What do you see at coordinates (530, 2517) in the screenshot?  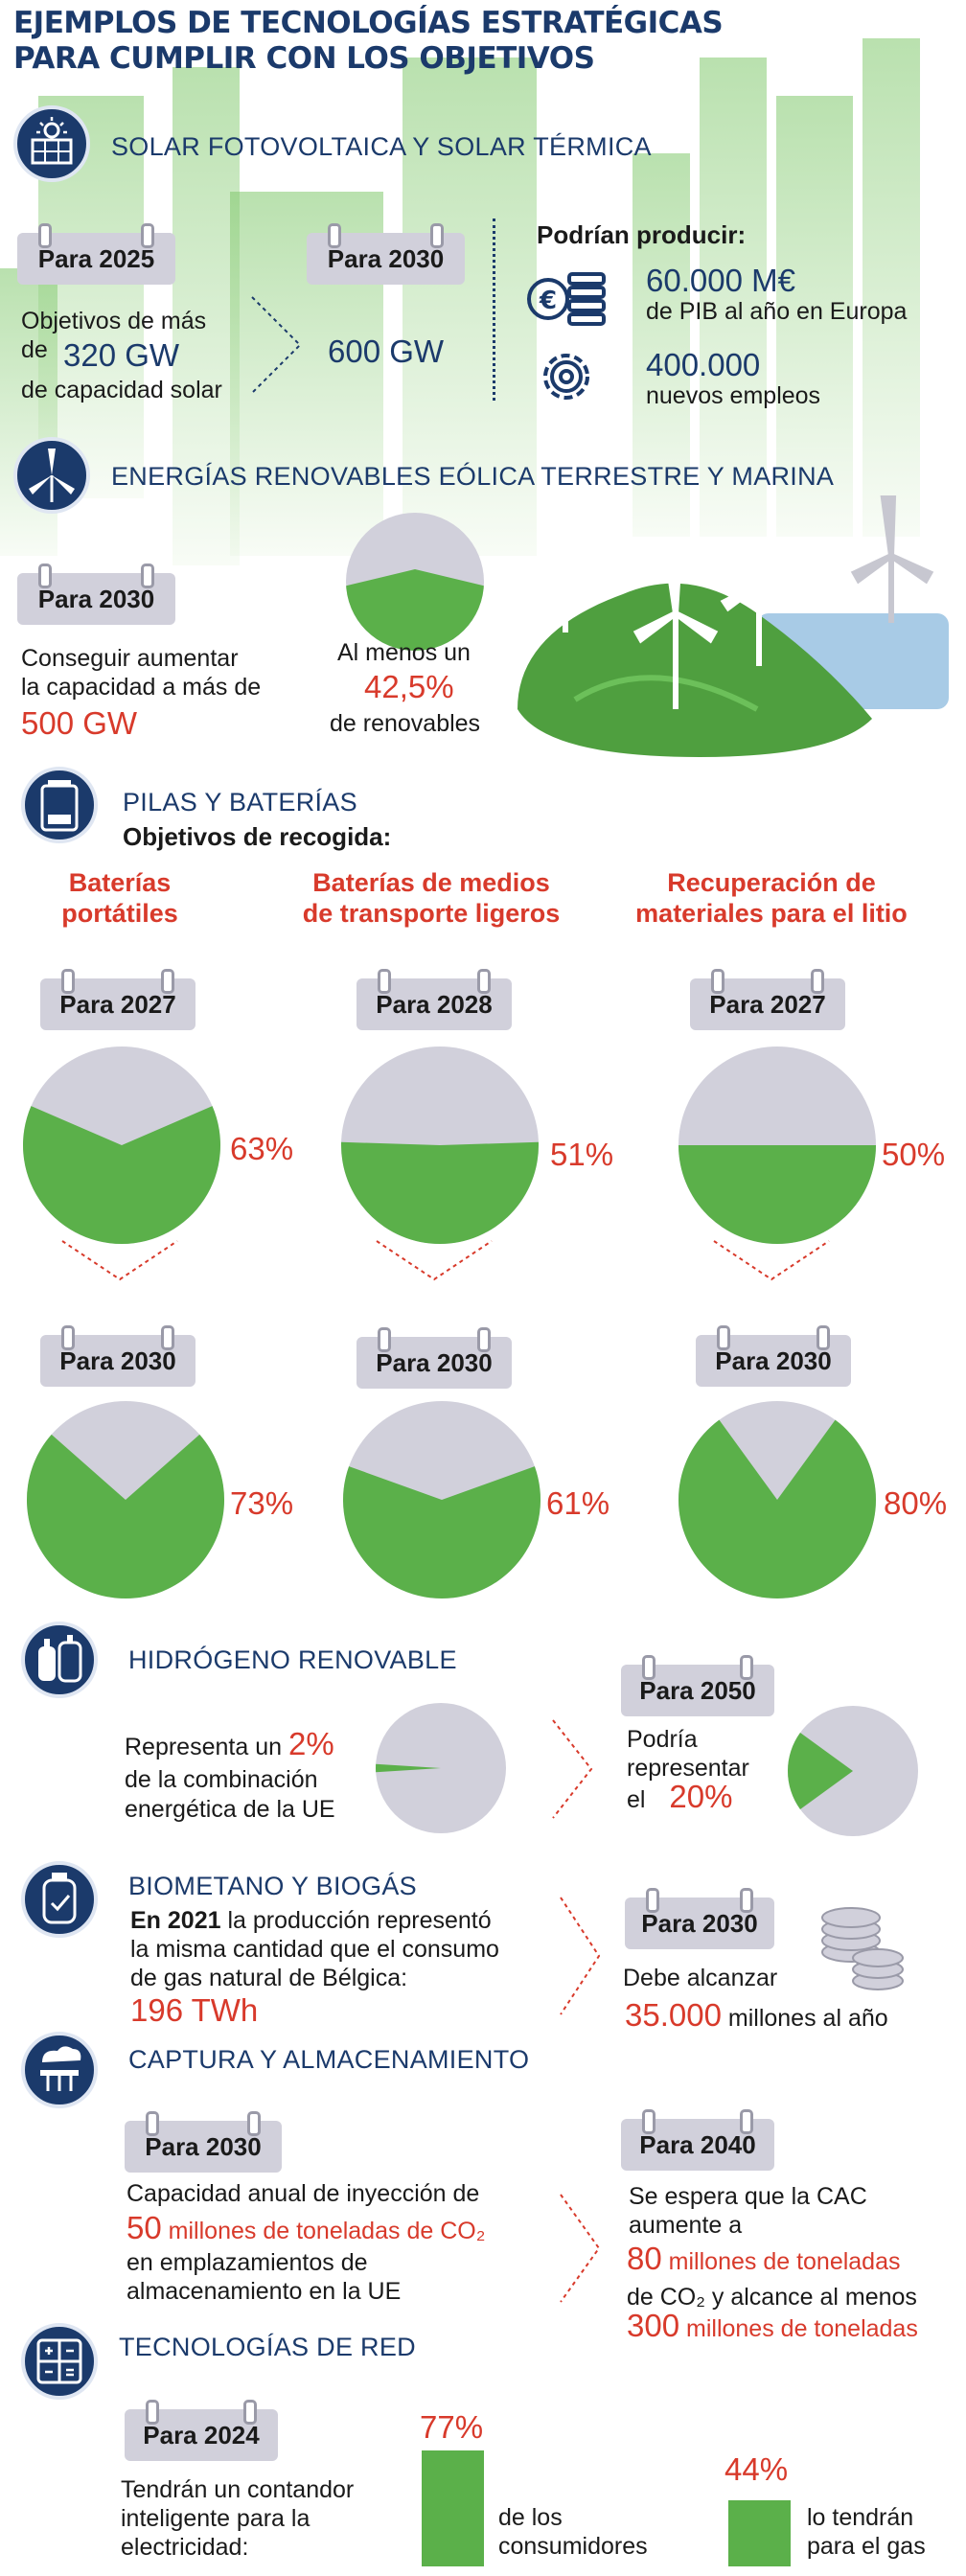 I see `grid-bar1-label-1: de los` at bounding box center [530, 2517].